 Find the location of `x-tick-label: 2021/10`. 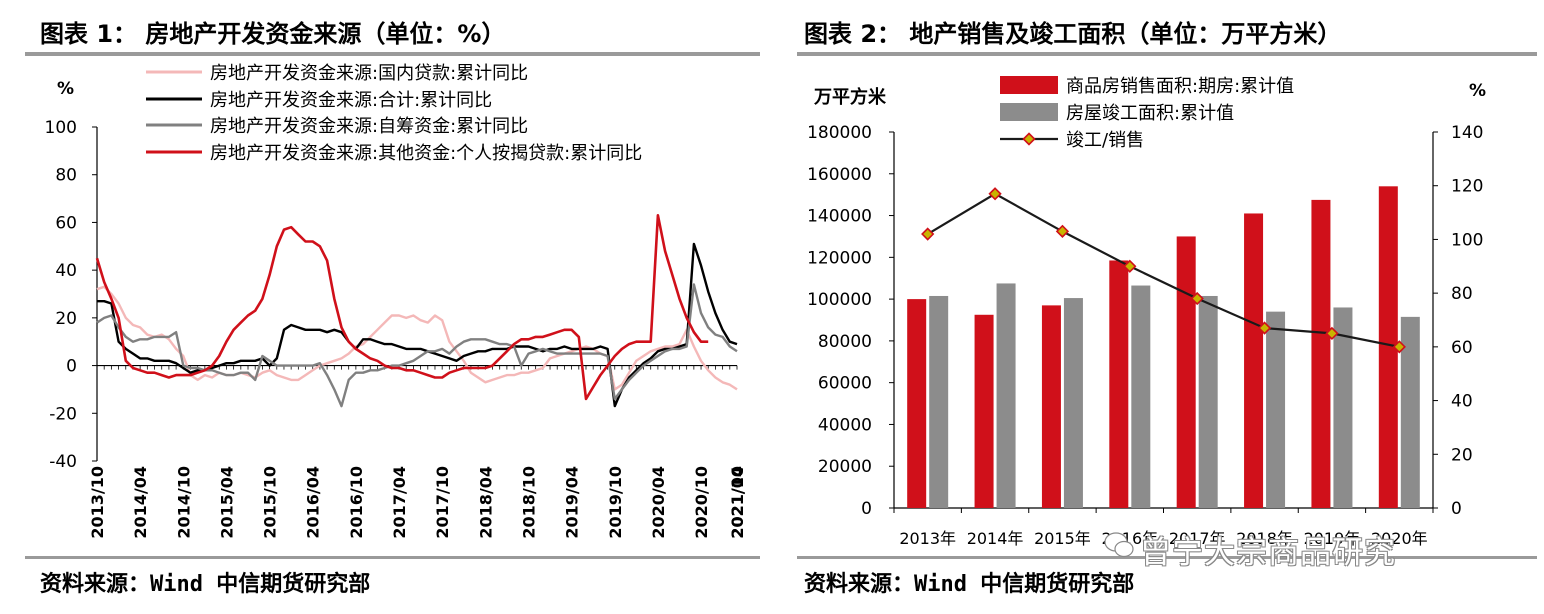

x-tick-label: 2021/10 is located at coordinates (737, 502).